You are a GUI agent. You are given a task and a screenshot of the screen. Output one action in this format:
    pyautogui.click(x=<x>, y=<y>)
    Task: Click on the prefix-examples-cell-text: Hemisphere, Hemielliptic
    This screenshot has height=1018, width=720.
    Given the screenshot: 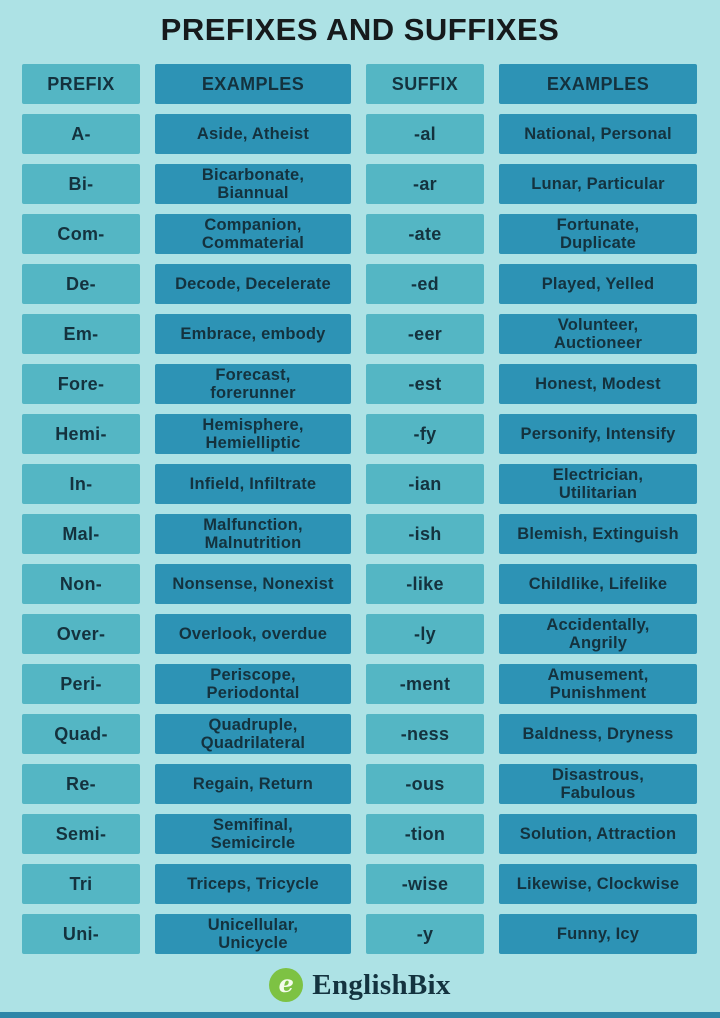 What is the action you would take?
    pyautogui.click(x=253, y=433)
    